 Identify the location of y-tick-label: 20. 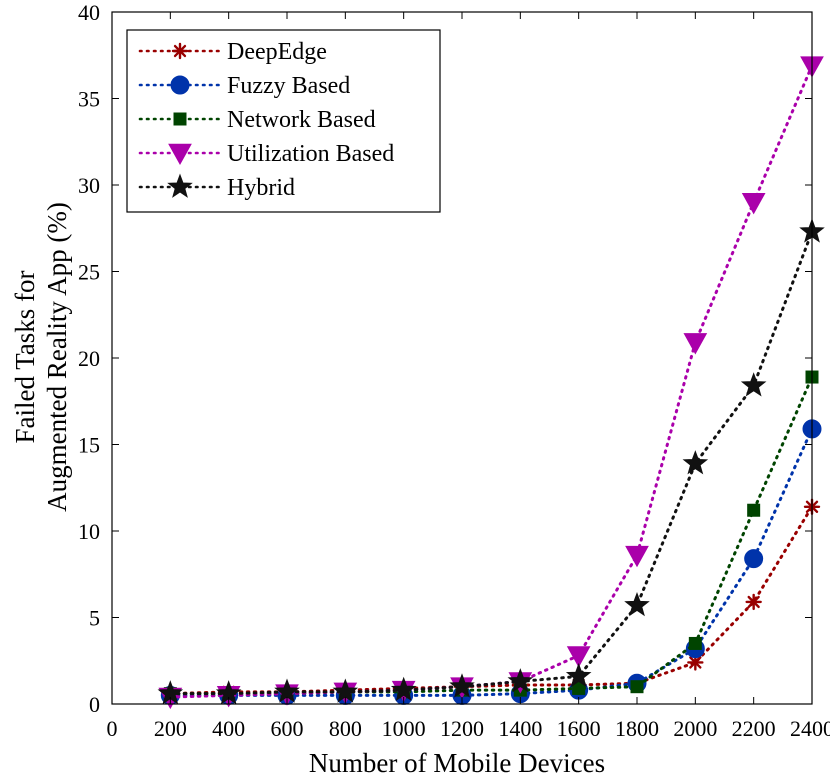
(89, 358).